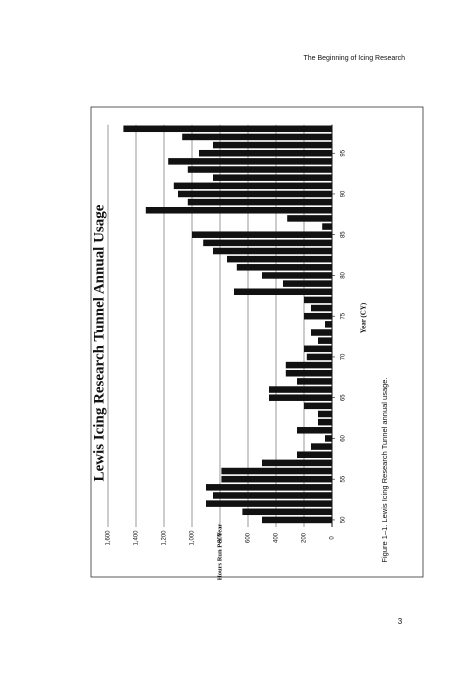  Describe the element at coordinates (344, 274) in the screenshot. I see `x-tick-label: 80` at that location.